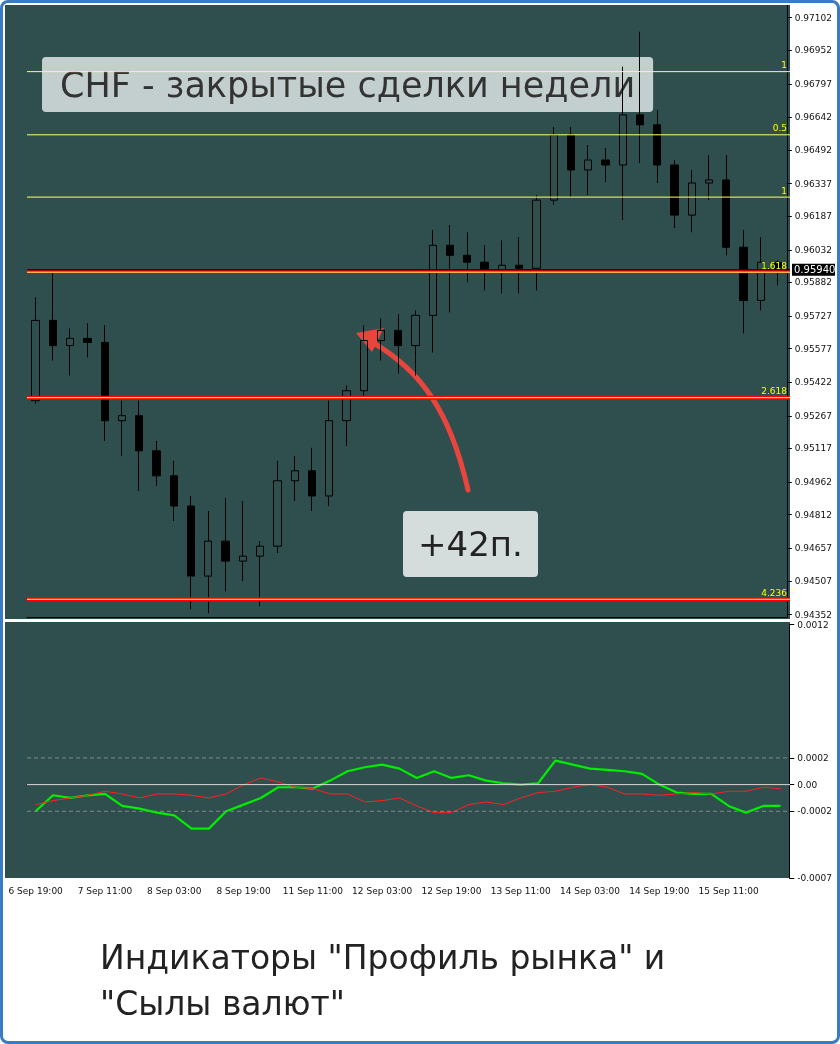  Describe the element at coordinates (521, 890) in the screenshot. I see `x-tick-label: 13 Sep 11:00` at that location.